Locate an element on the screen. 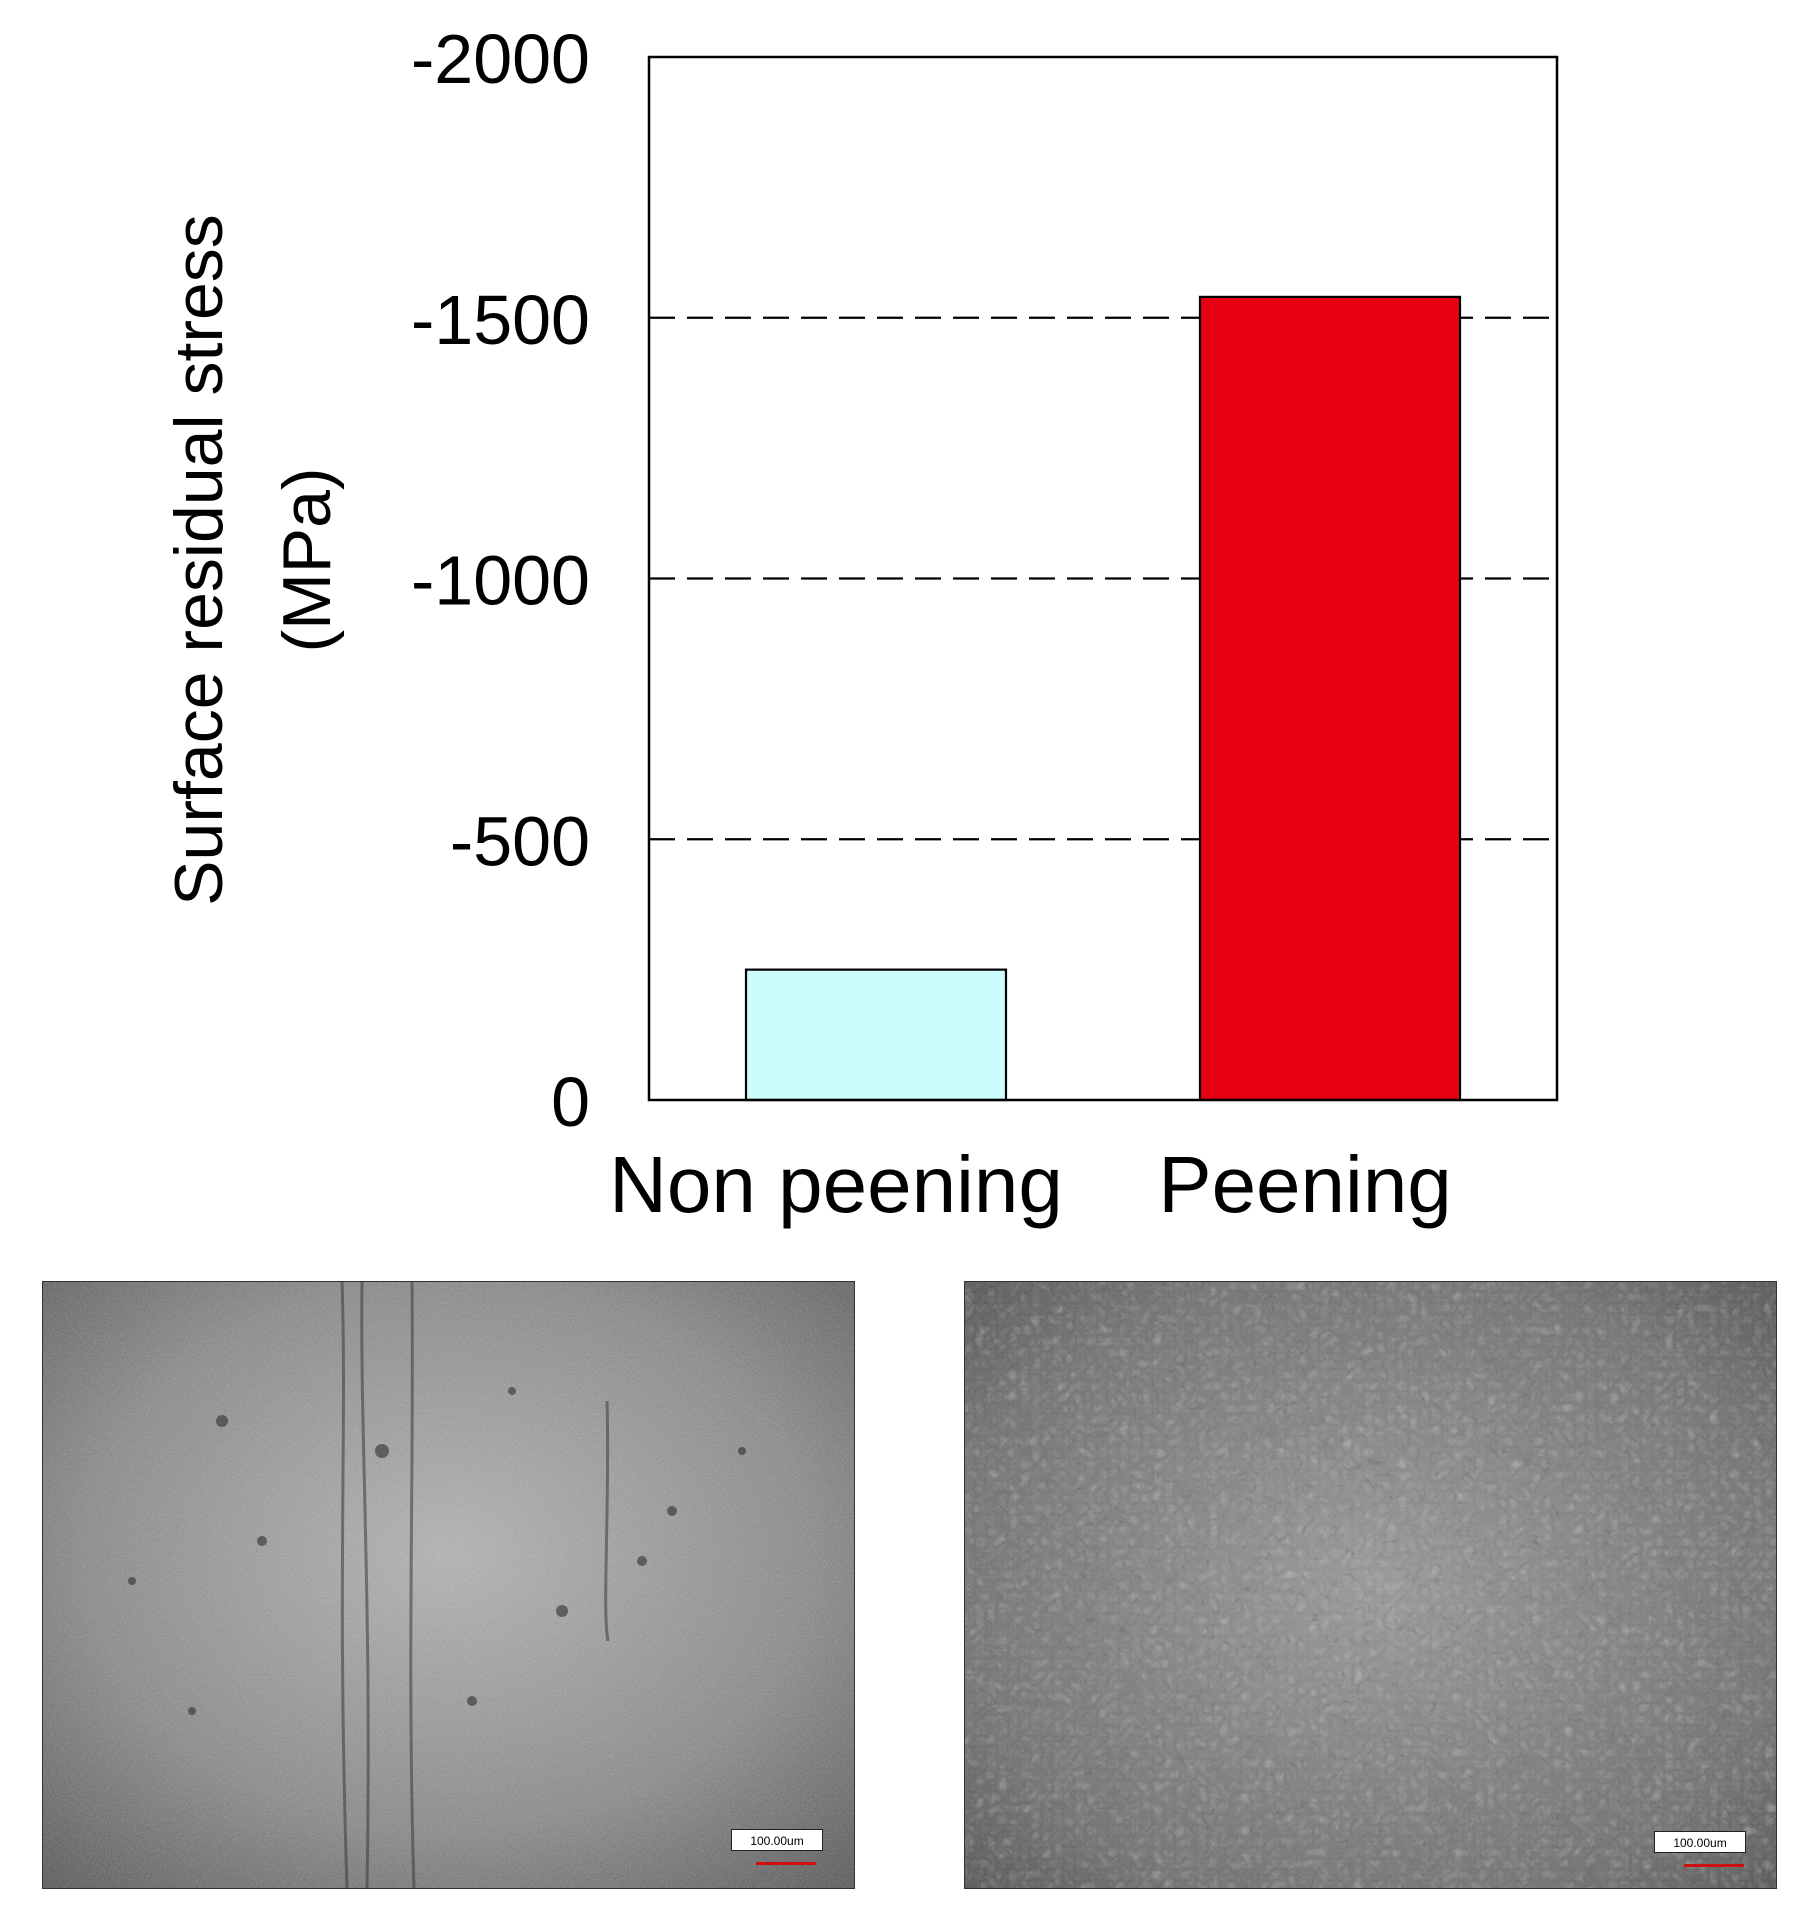 The image size is (1800, 1908). y-tick-labels: 0 -500 -1000 -1500 -2000 is located at coordinates (500, 580).